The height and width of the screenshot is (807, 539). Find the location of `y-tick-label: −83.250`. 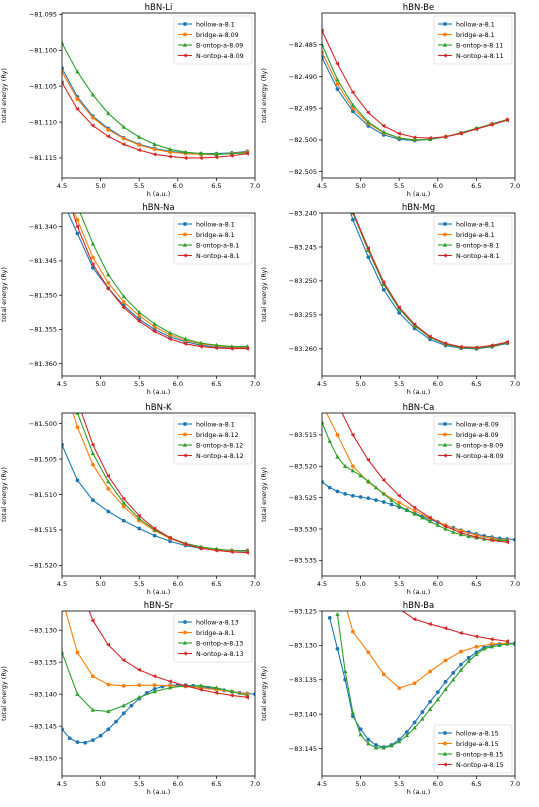

y-tick-label: −83.250 is located at coordinates (303, 281).